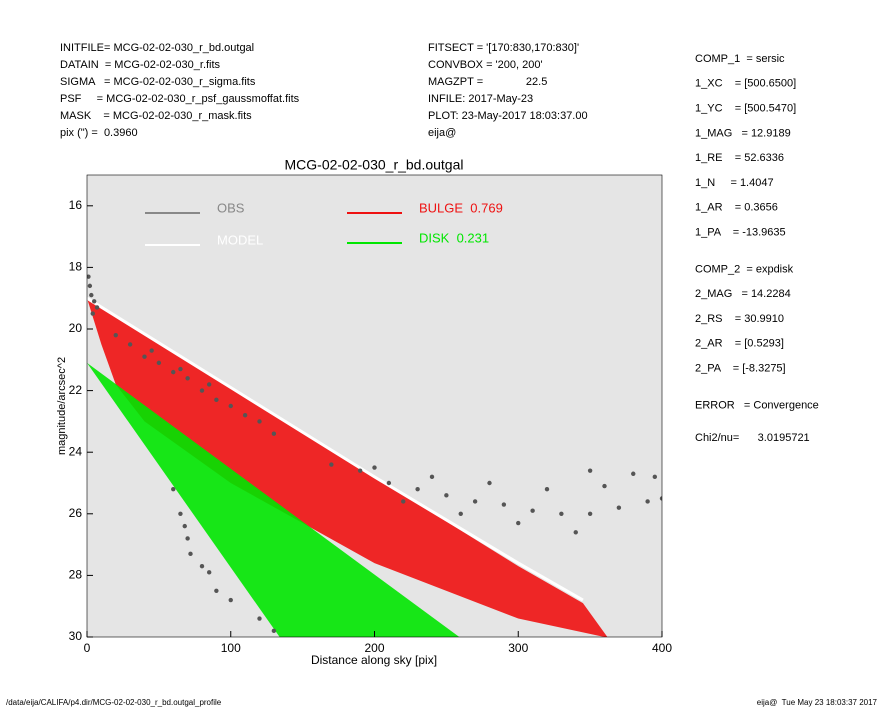  I want to click on chart-title: MCG-02-02-030_r_bd.outgal, so click(374, 165).